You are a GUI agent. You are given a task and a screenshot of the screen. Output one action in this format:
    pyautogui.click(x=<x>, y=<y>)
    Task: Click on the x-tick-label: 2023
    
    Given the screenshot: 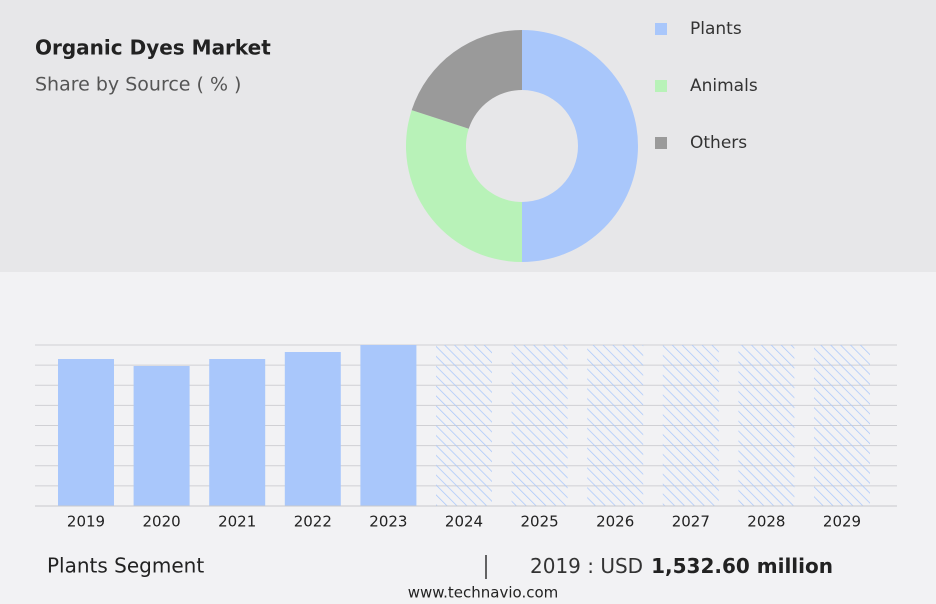 What is the action you would take?
    pyautogui.click(x=388, y=522)
    